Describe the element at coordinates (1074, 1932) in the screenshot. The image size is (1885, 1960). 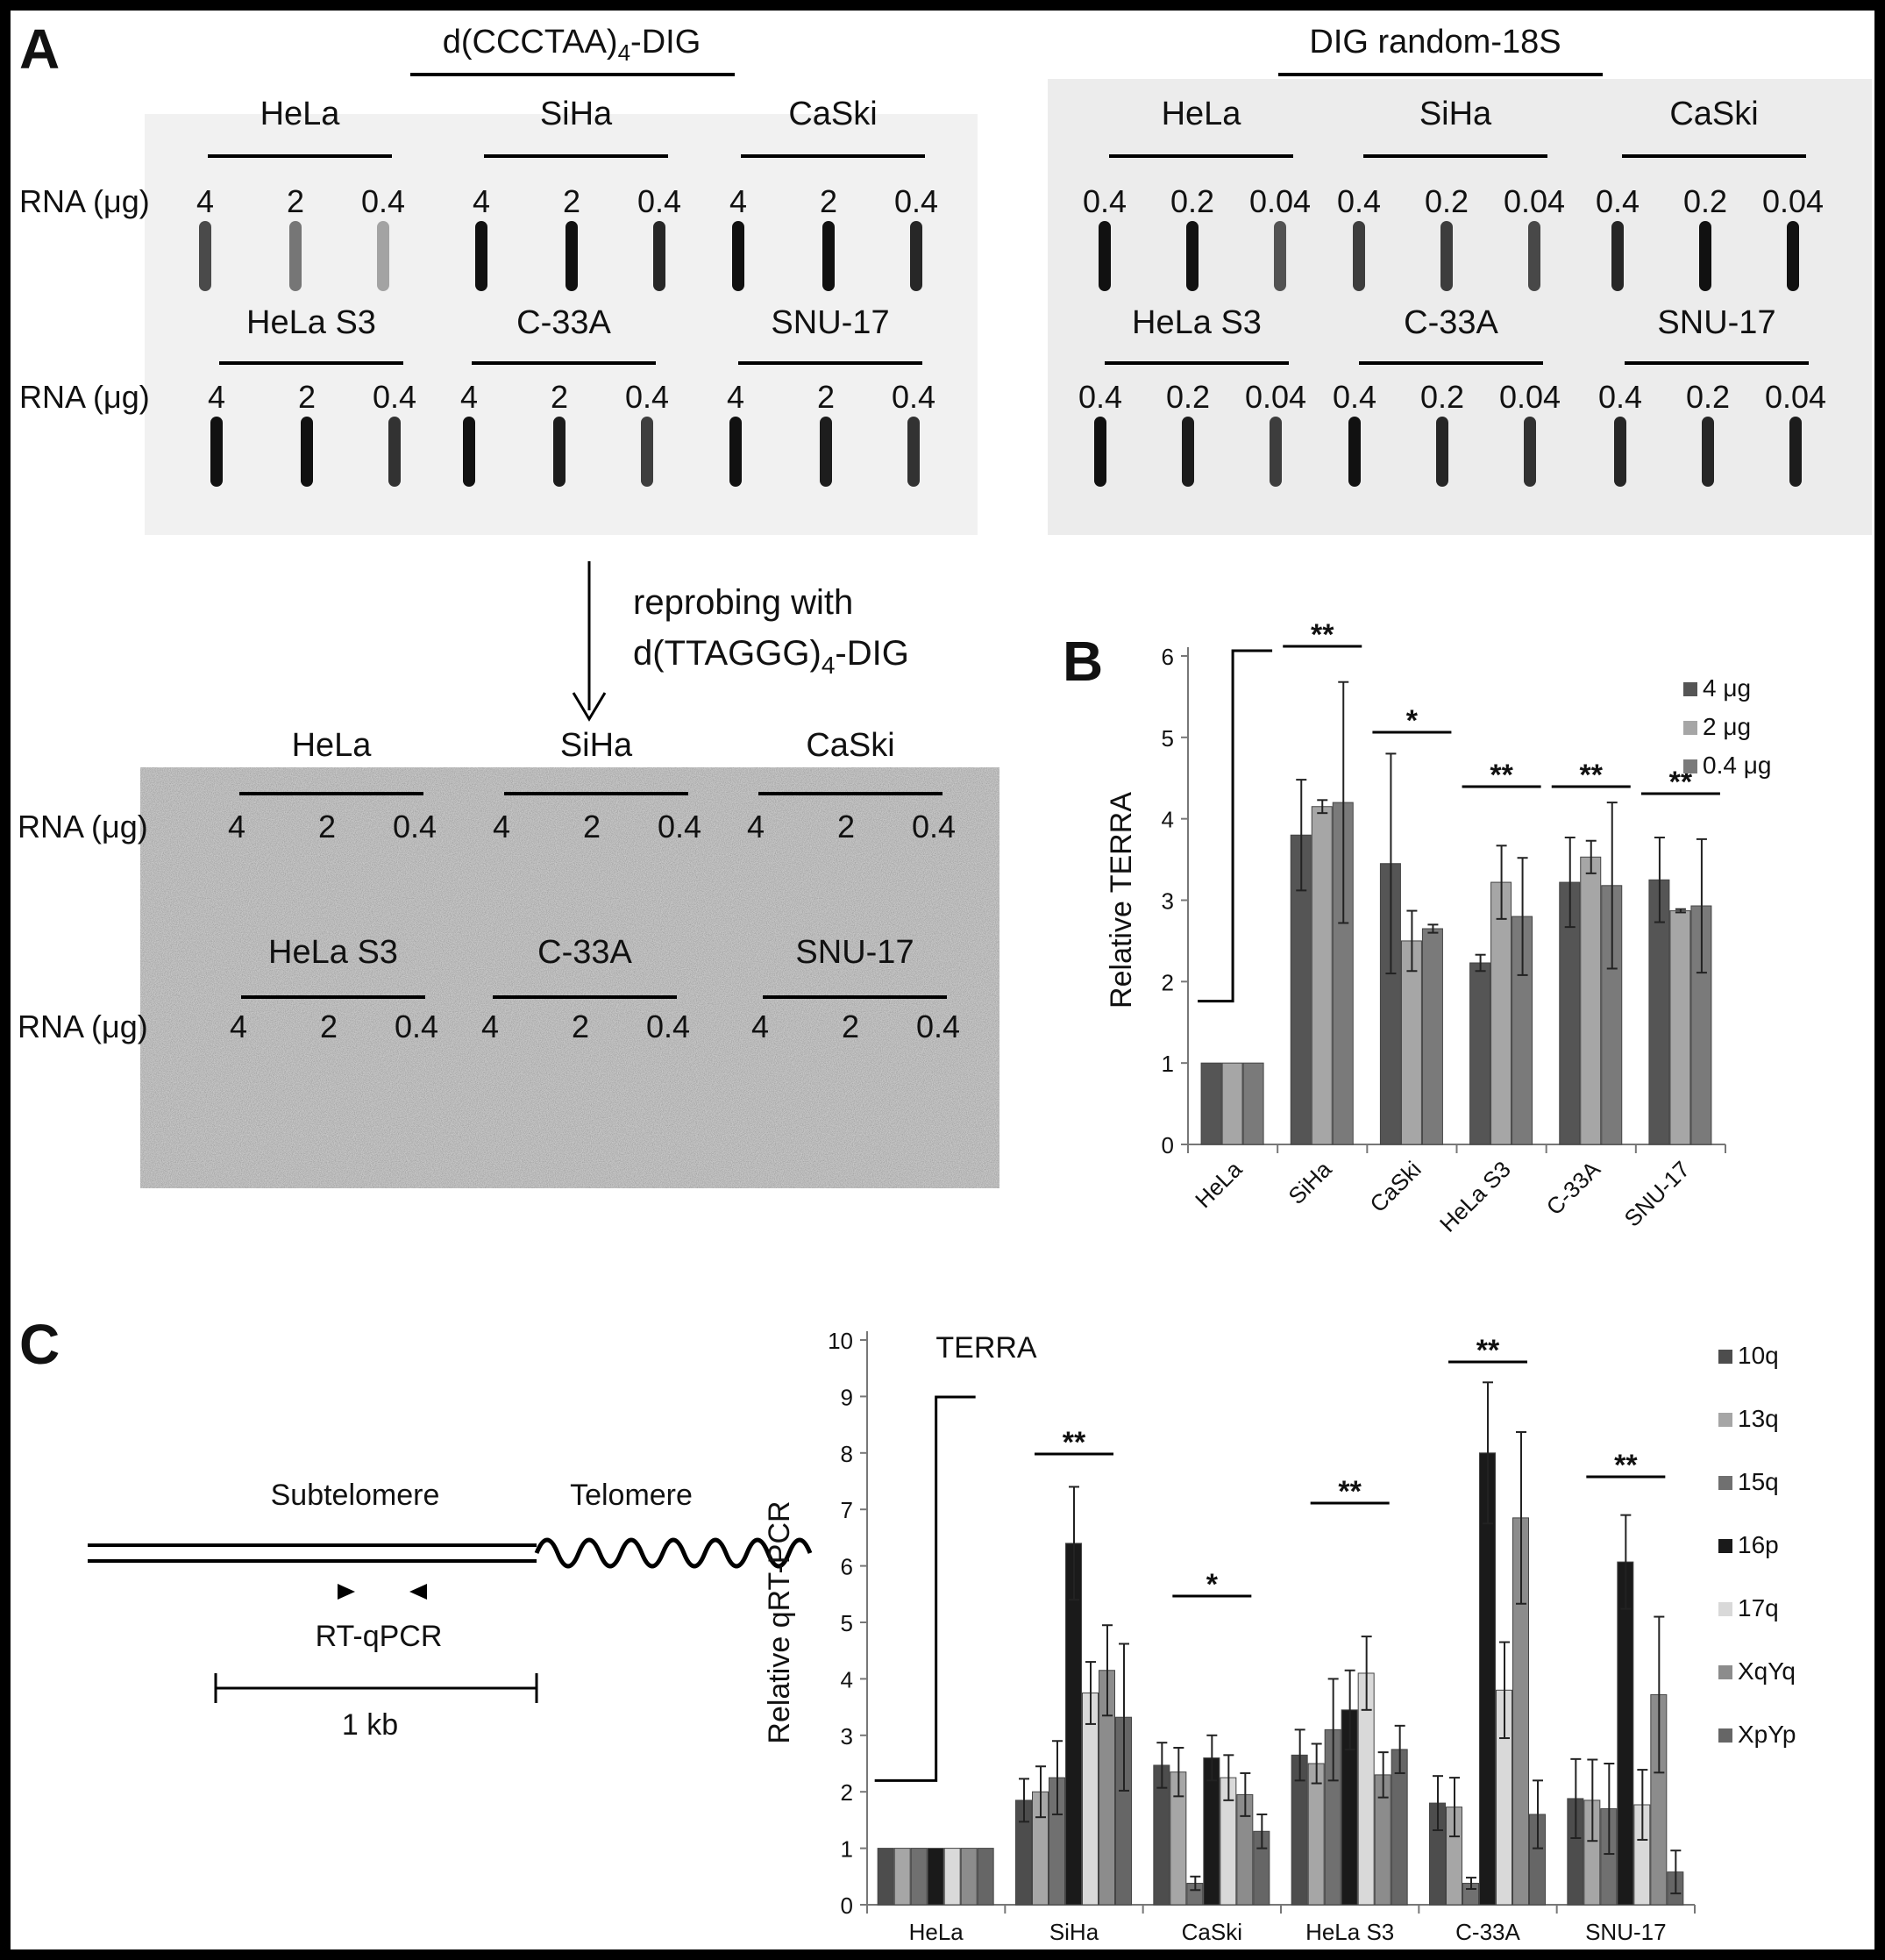
I see `x-tick-label: SiHa` at that location.